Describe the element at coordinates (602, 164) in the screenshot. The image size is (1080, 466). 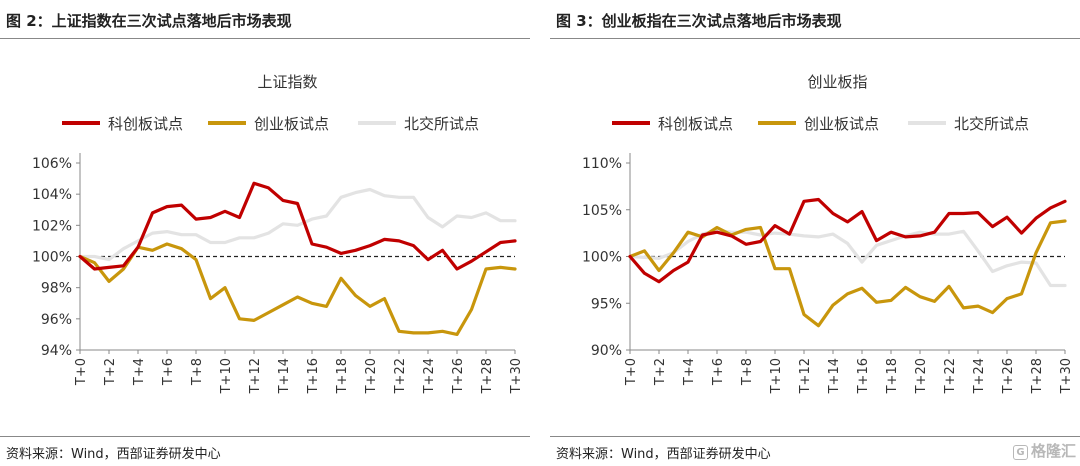
I see `y-tick-label: 110%` at that location.